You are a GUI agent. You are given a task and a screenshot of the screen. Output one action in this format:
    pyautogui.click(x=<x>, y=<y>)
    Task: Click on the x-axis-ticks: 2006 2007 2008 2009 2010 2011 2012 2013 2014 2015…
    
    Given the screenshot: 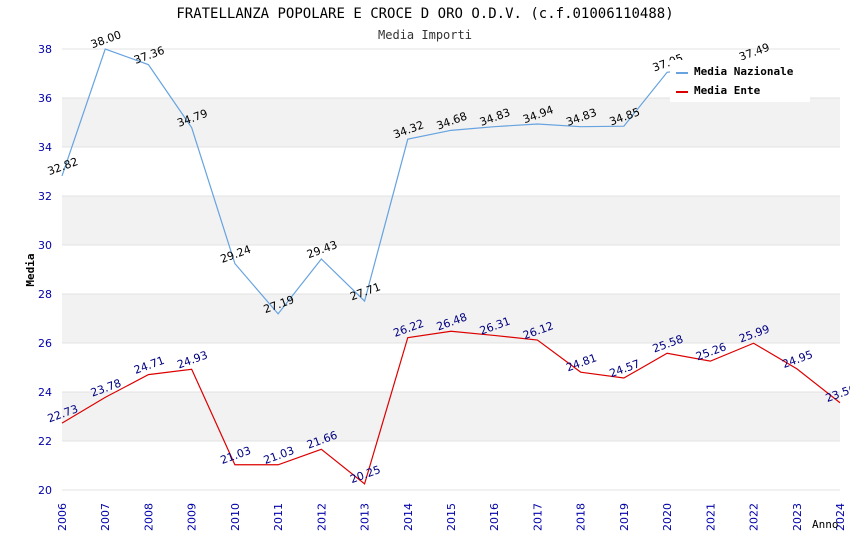 What is the action you would take?
    pyautogui.click(x=451, y=517)
    